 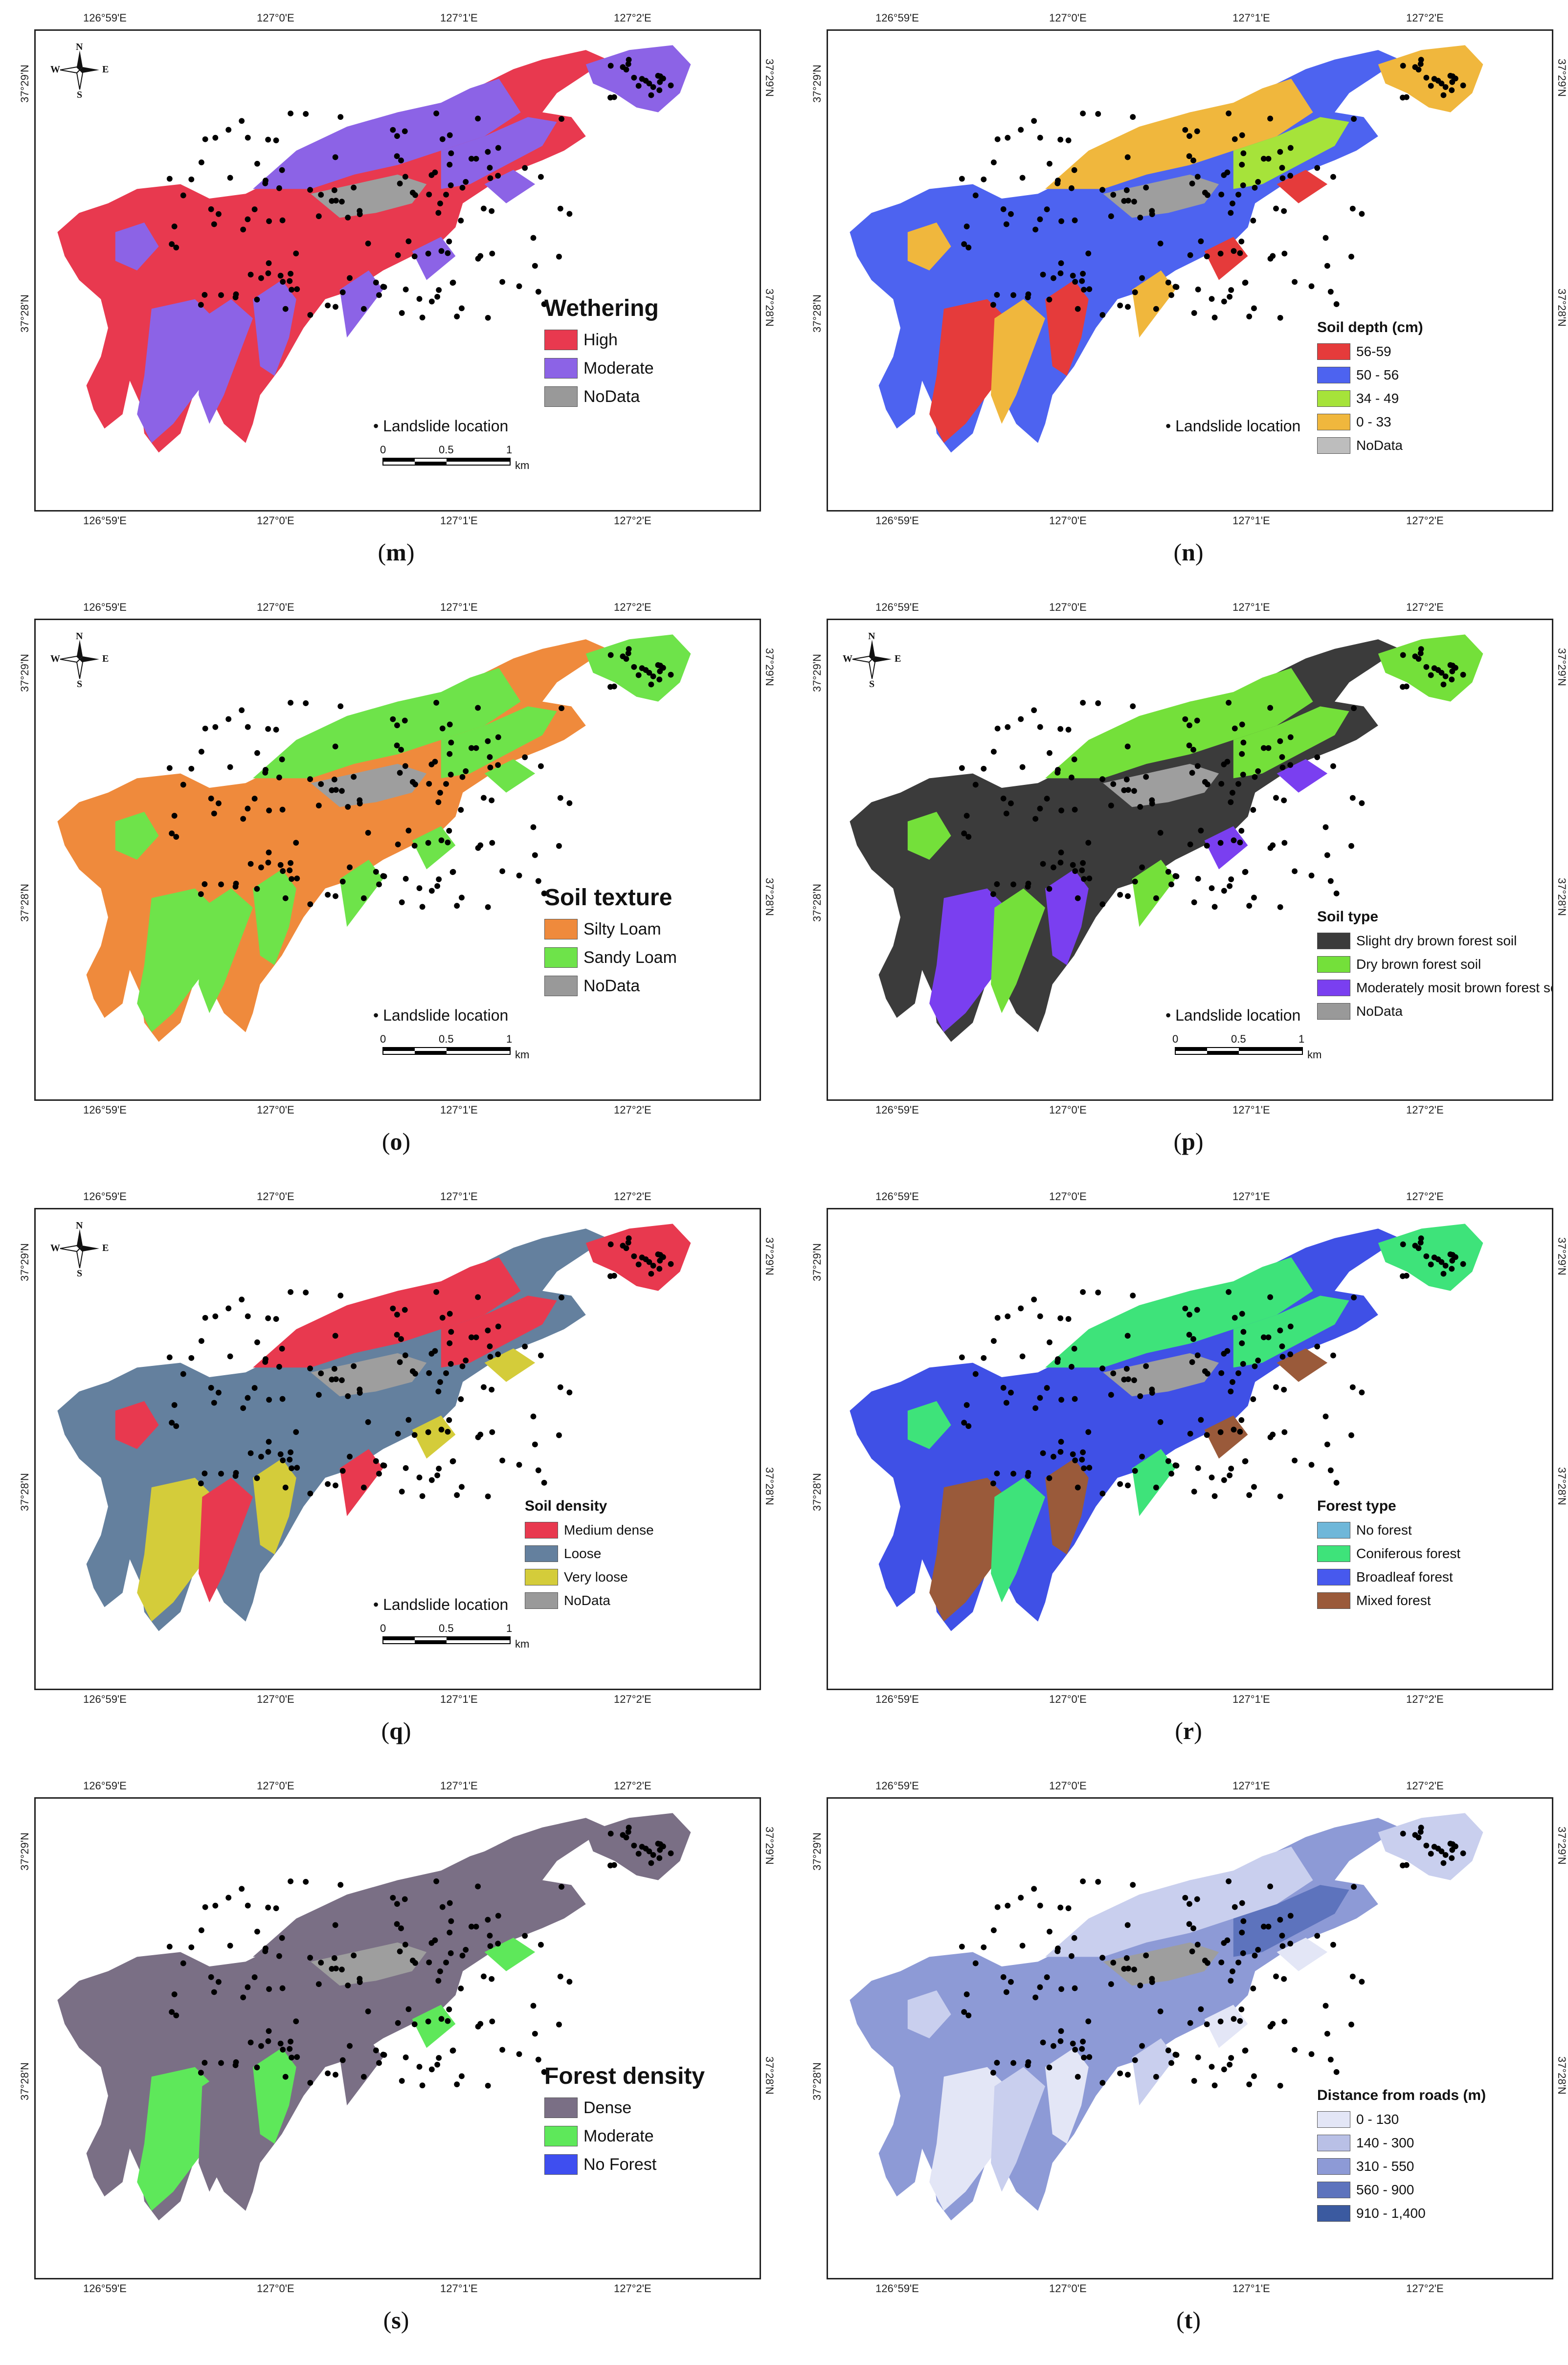 What do you see at coordinates (872, 659) in the screenshot?
I see `north-arrow-icon` at bounding box center [872, 659].